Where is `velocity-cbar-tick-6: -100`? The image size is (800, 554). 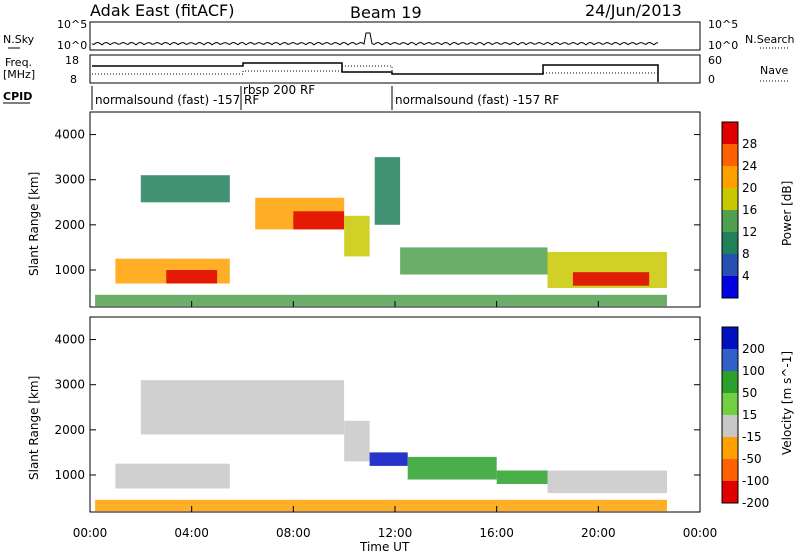 velocity-cbar-tick-6: -100 is located at coordinates (755, 481).